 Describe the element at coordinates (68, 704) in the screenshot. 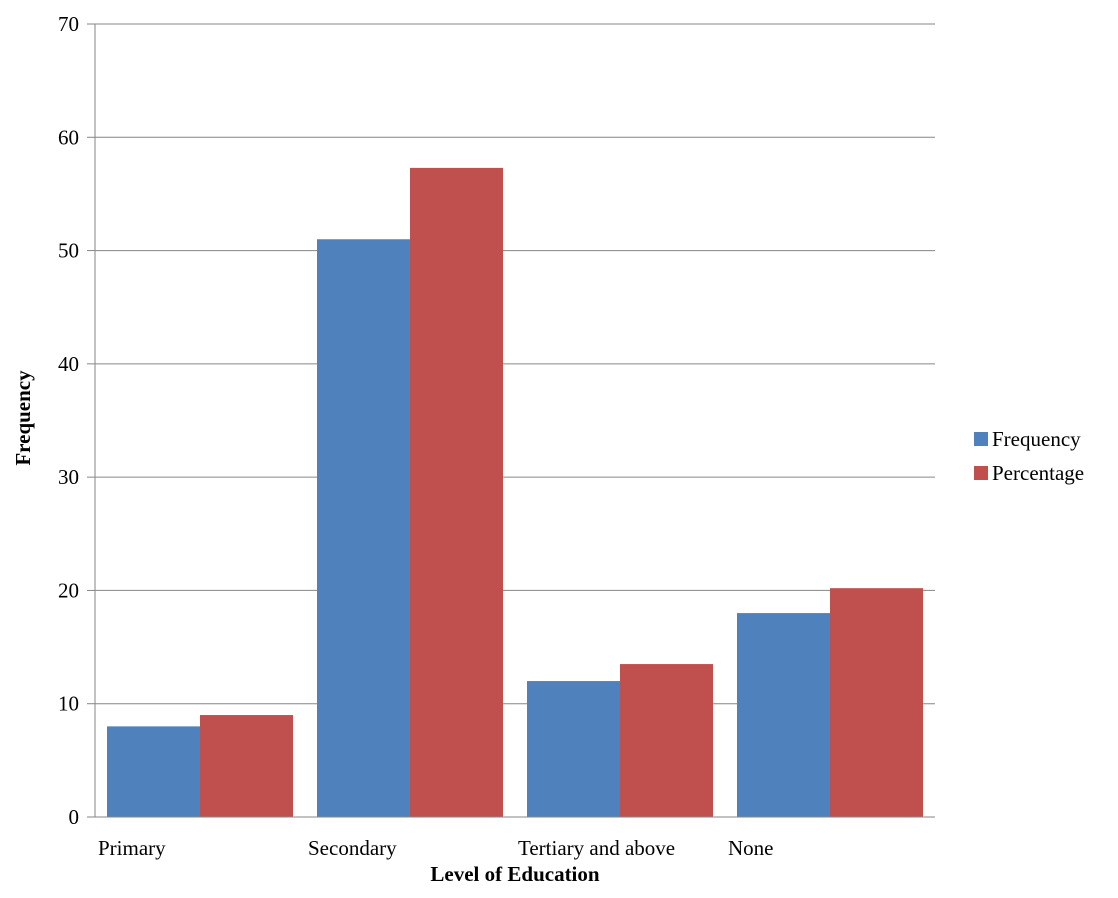

I see `y-tick-label: 10` at that location.